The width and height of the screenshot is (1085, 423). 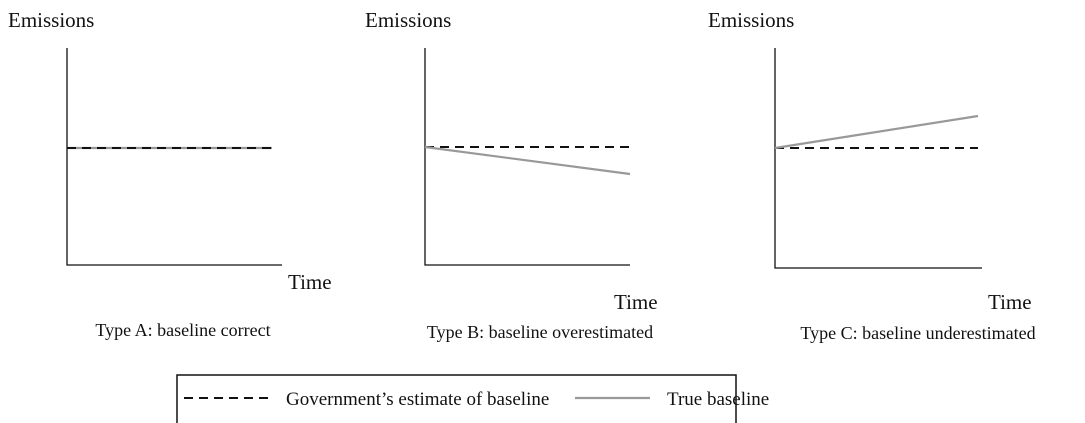 I want to click on legend-box, so click(x=456, y=398).